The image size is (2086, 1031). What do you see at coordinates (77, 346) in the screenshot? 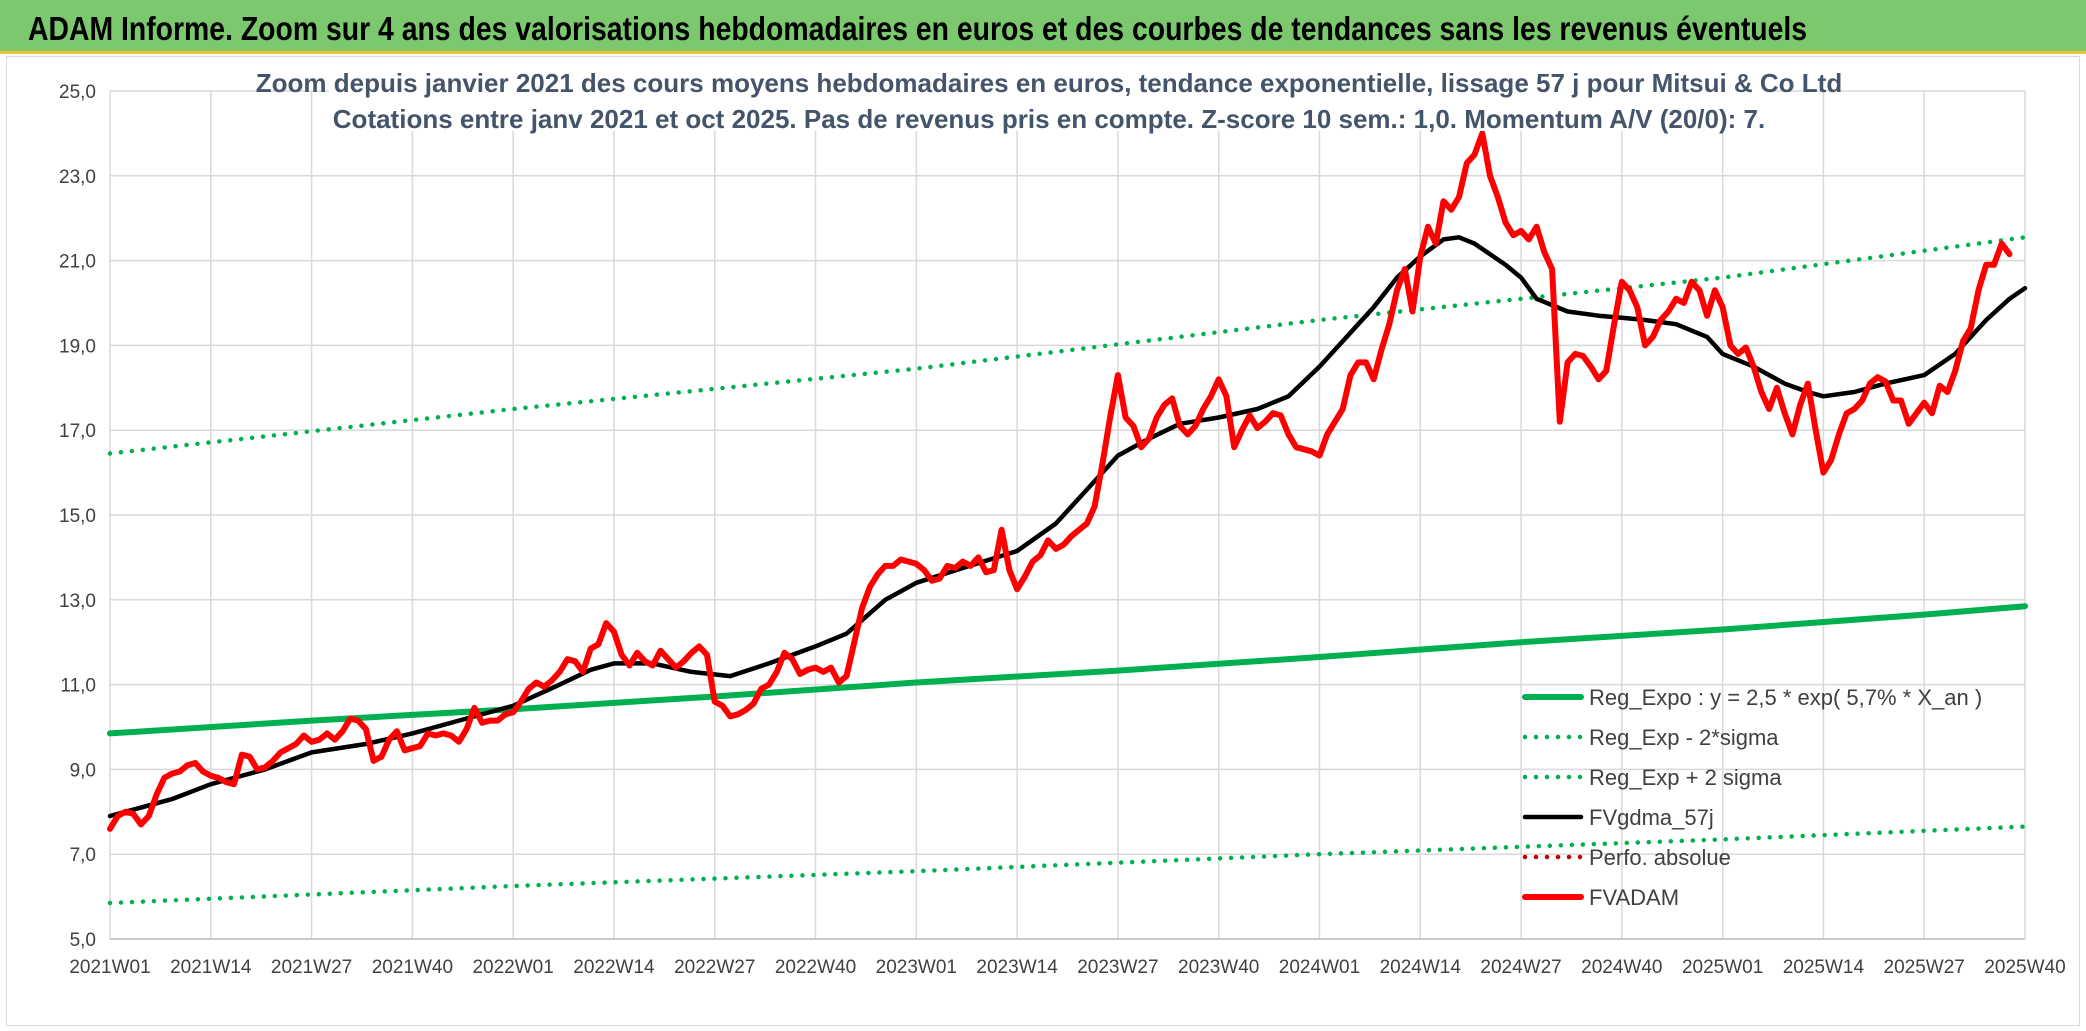
I see `y-tick-label: 19,0` at bounding box center [77, 346].